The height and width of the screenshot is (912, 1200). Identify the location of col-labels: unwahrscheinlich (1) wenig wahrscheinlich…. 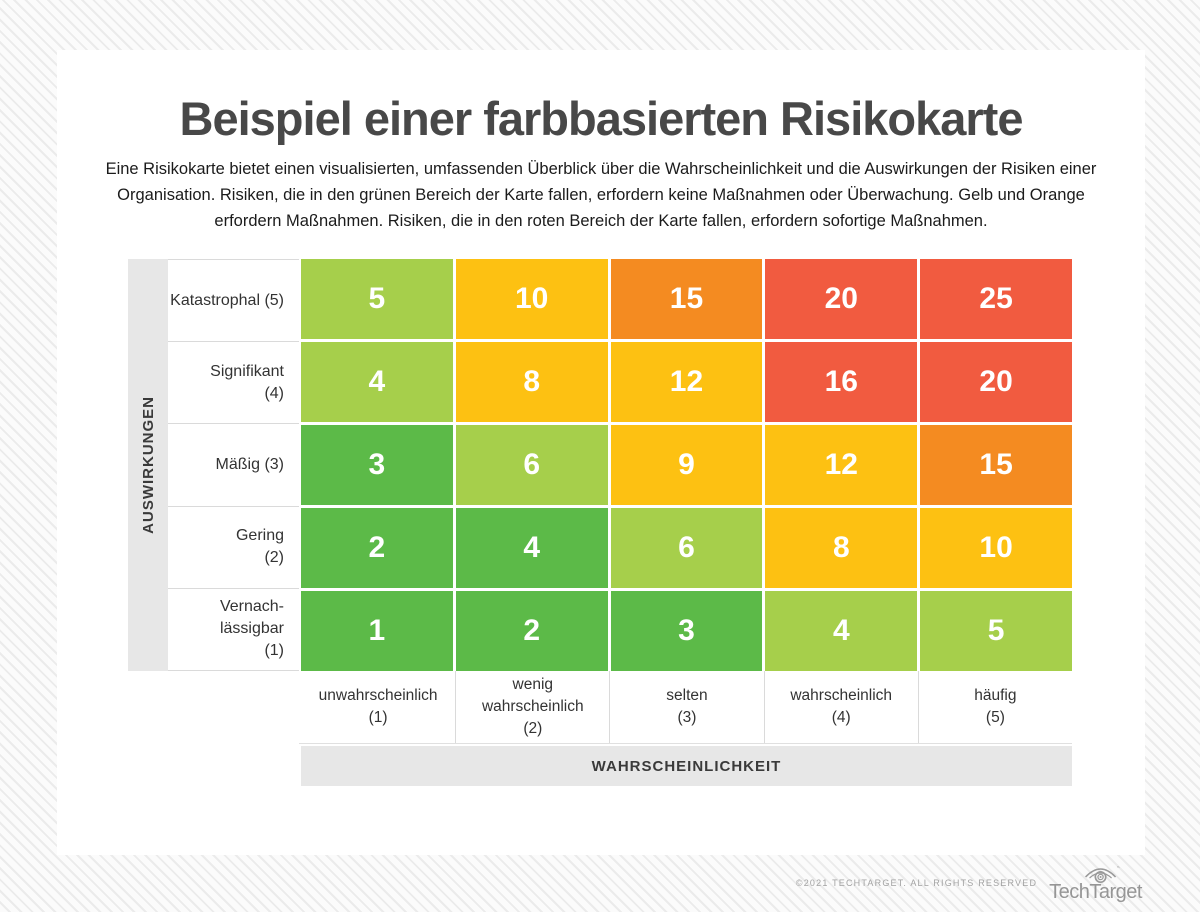
(685, 707).